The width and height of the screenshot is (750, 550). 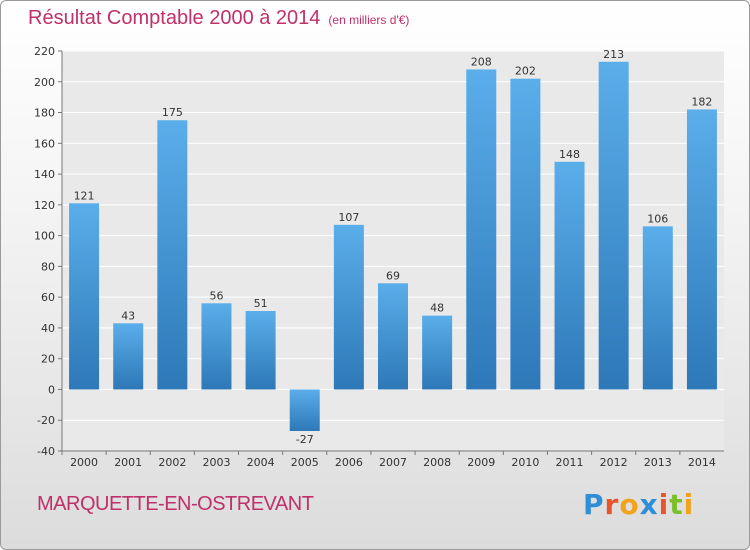 I want to click on logo-letter: t, so click(x=676, y=504).